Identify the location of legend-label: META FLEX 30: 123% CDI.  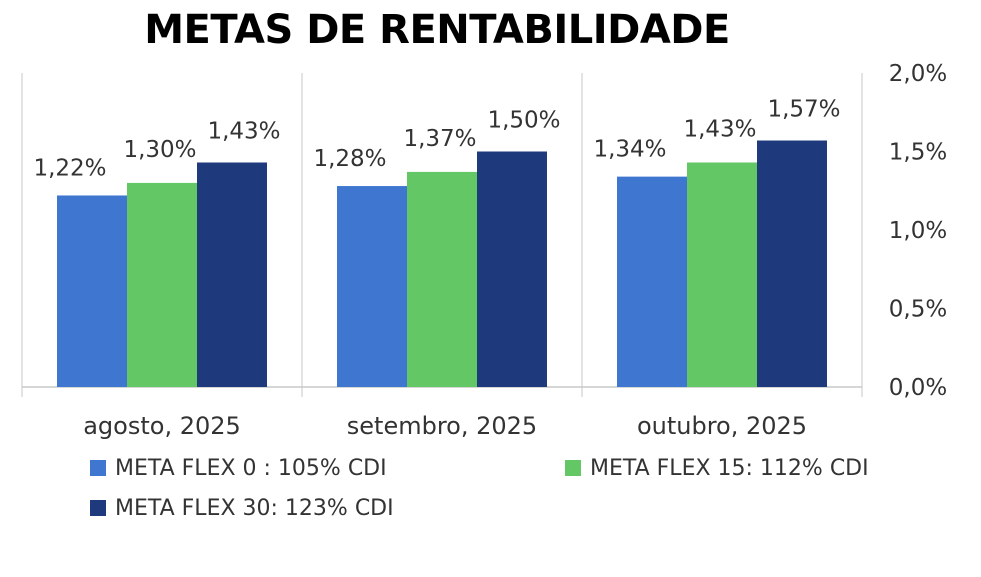
(254, 508).